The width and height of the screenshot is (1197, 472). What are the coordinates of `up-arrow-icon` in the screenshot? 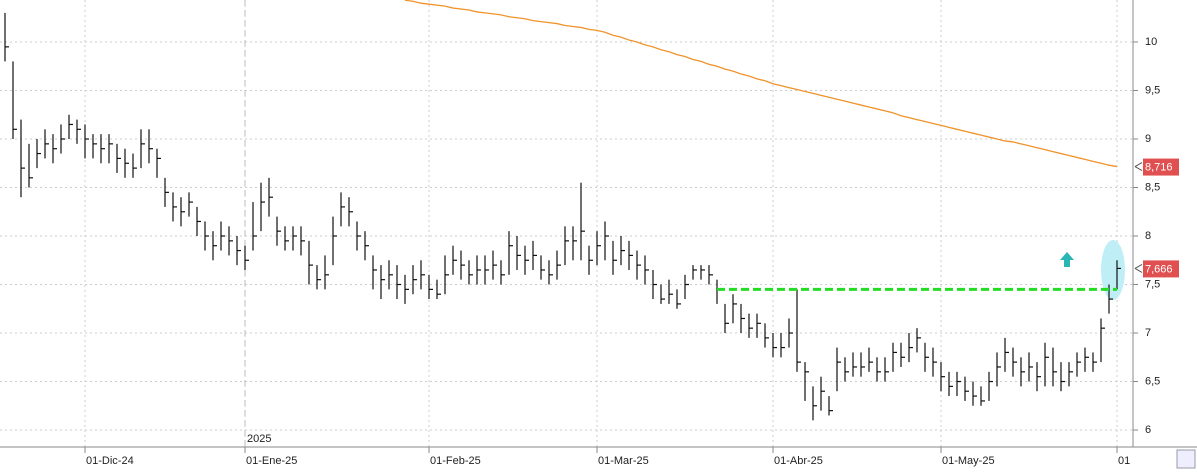 It's located at (1067, 259).